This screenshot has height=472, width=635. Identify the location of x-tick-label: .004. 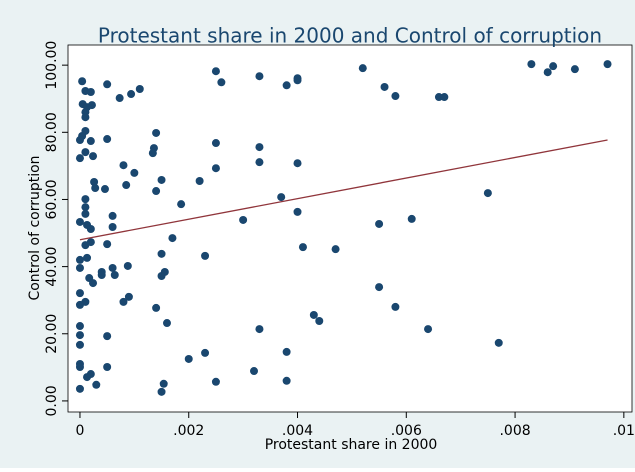
(297, 431).